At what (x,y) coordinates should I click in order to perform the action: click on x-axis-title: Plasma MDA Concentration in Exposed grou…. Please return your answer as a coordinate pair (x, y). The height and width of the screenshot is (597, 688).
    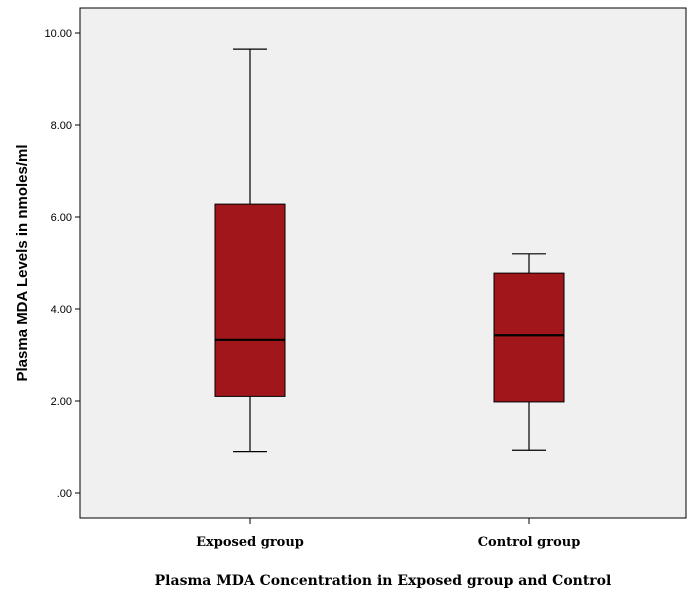
    Looking at the image, I should click on (383, 581).